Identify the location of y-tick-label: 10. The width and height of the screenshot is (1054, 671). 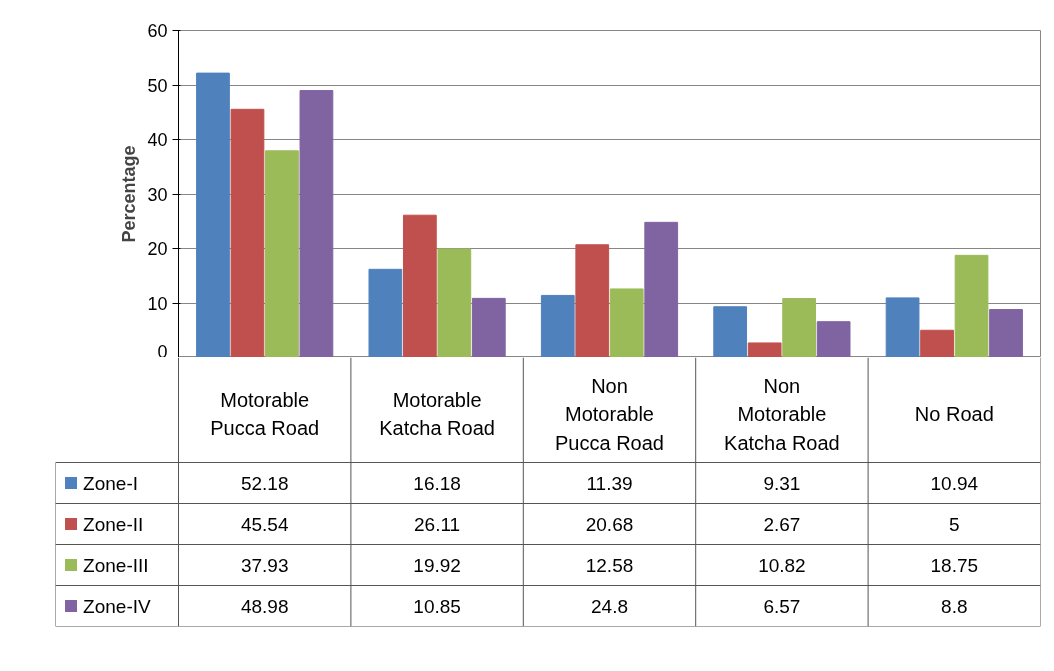
(157, 303).